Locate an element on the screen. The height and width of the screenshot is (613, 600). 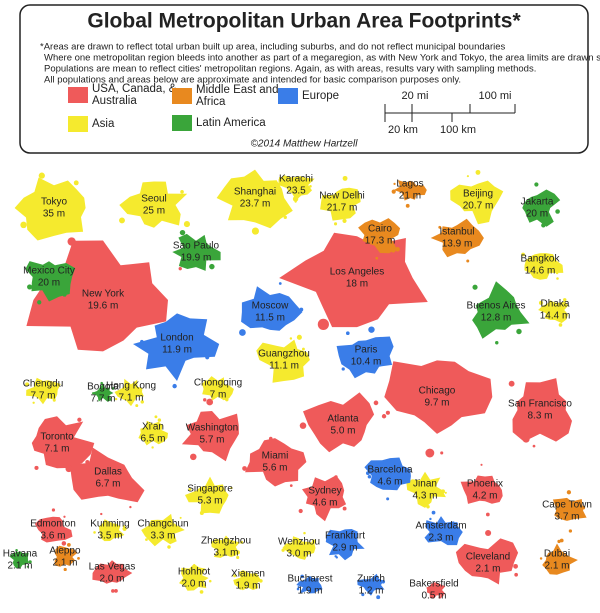
city-name: New Delhi is located at coordinates (342, 196).